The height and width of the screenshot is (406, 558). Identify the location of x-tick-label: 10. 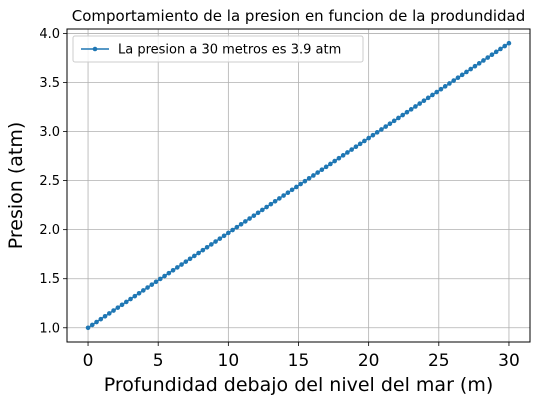
(229, 361).